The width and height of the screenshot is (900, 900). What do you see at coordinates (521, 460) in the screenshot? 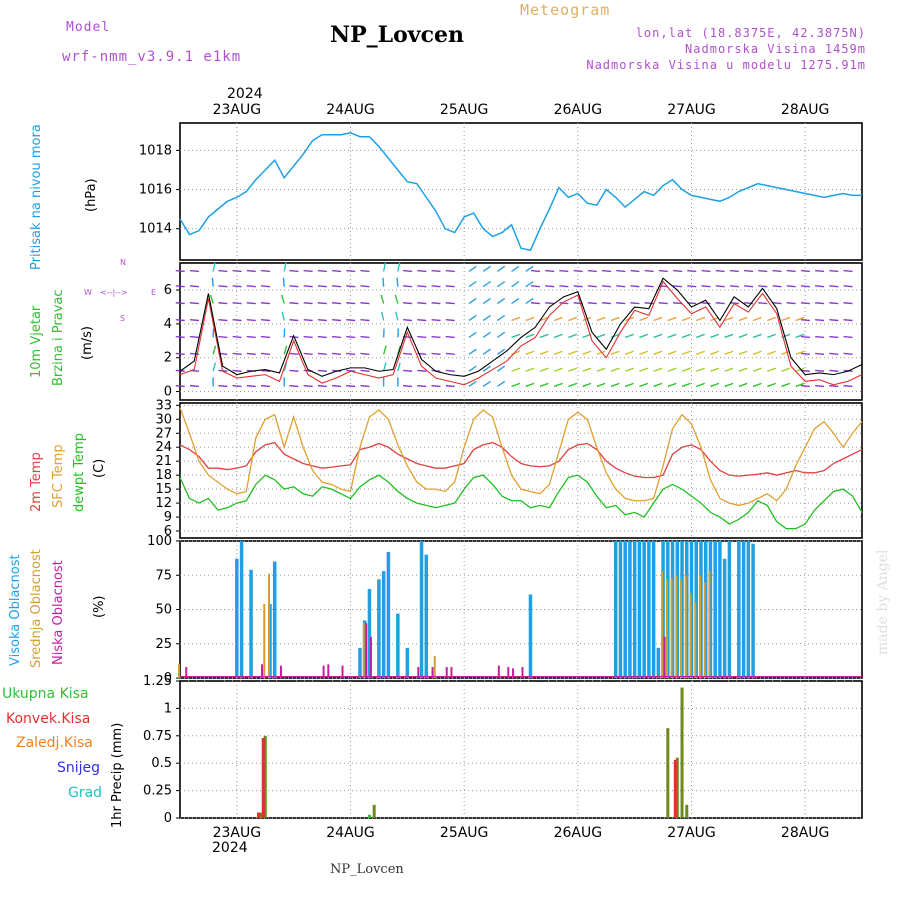
I see `temp-2m-line` at bounding box center [521, 460].